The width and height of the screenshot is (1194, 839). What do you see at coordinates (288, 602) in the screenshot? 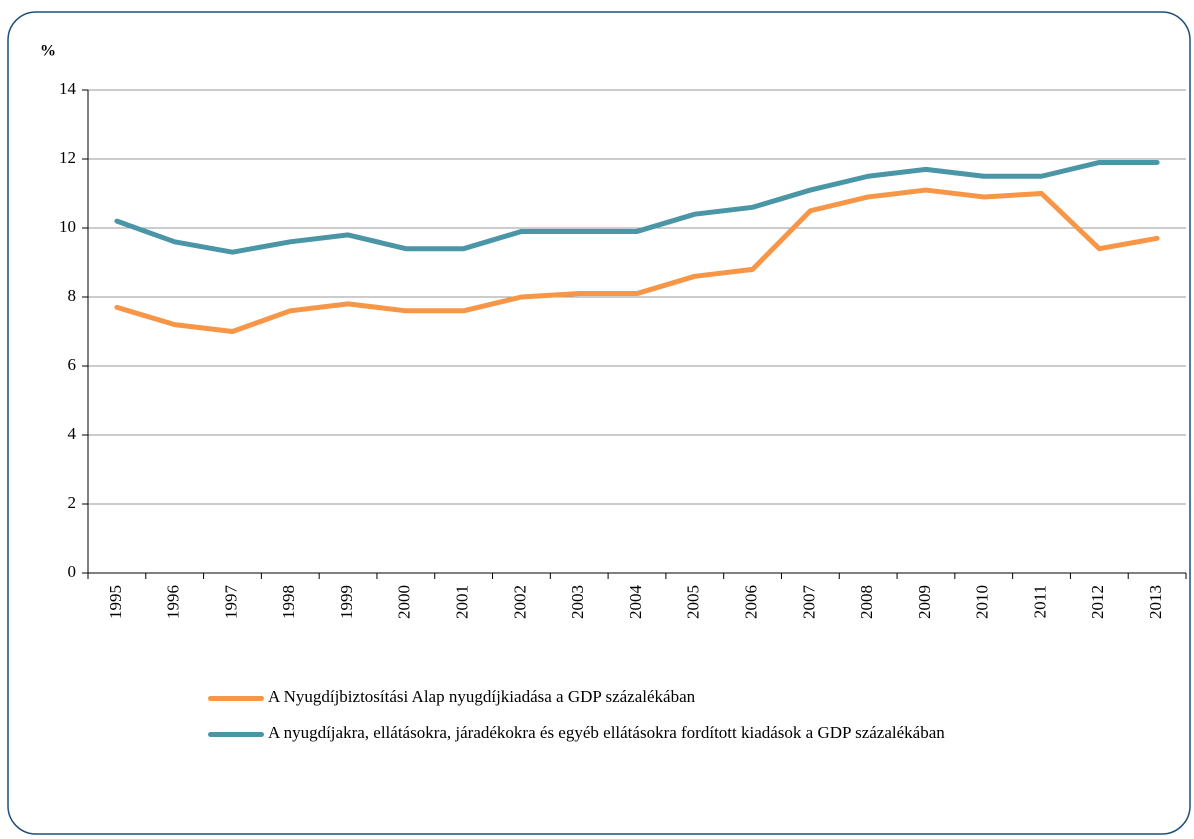
I see `x-tick-label: 1998` at bounding box center [288, 602].